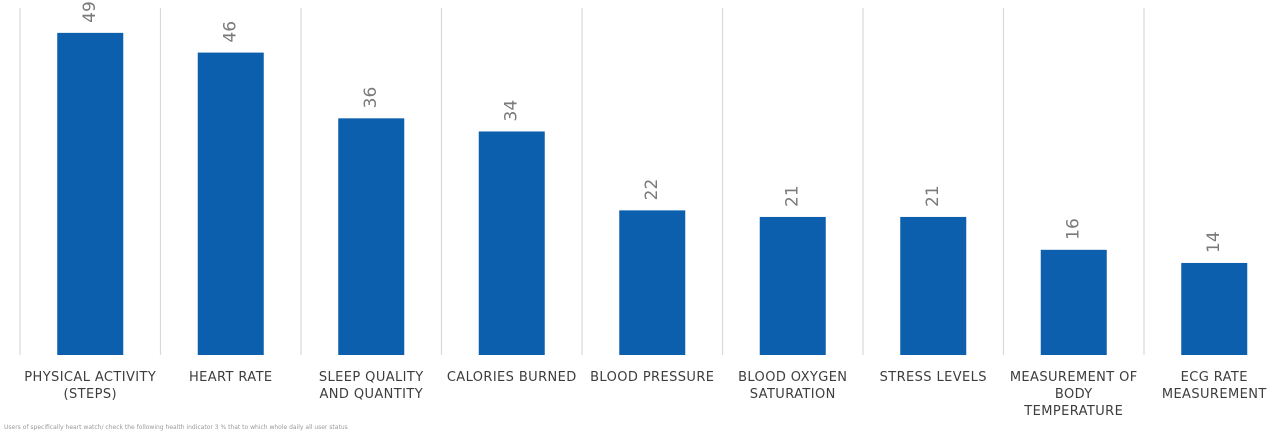 This screenshot has height=431, width=1274. What do you see at coordinates (230, 377) in the screenshot?
I see `x-tick-label: HEART RATE` at bounding box center [230, 377].